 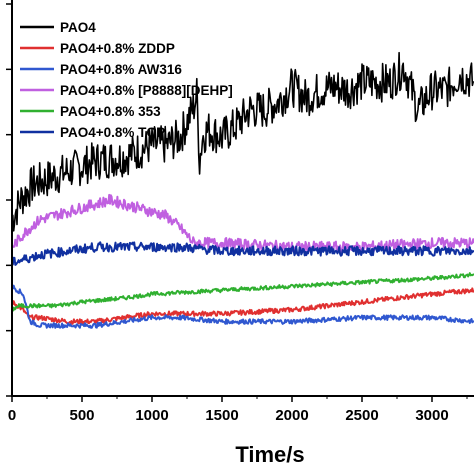 I want to click on x-tick-label: 2500, so click(x=361, y=415).